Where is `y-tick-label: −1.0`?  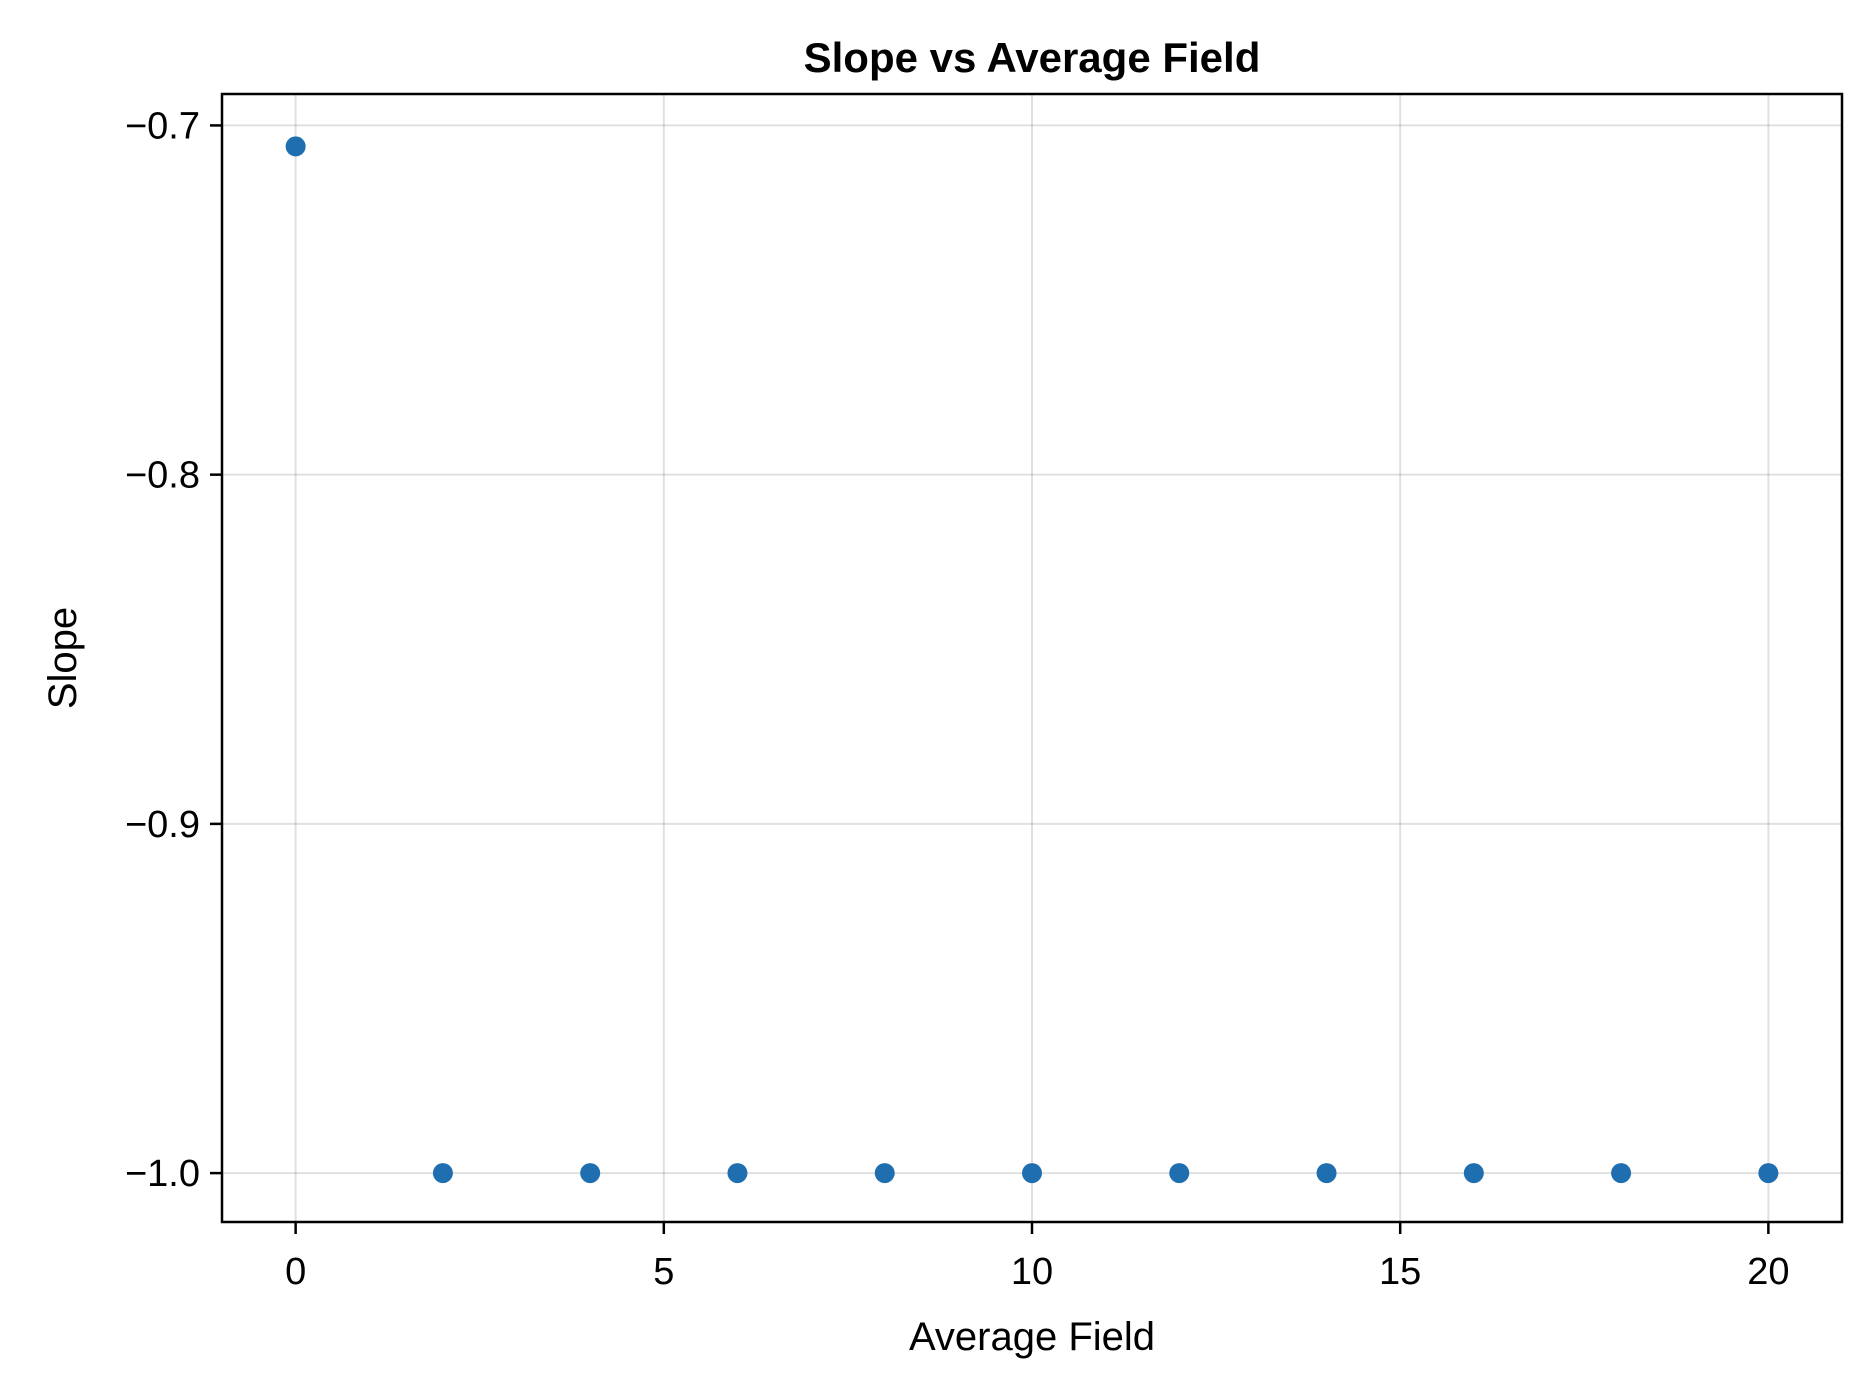
y-tick-label: −1.0 is located at coordinates (162, 1174).